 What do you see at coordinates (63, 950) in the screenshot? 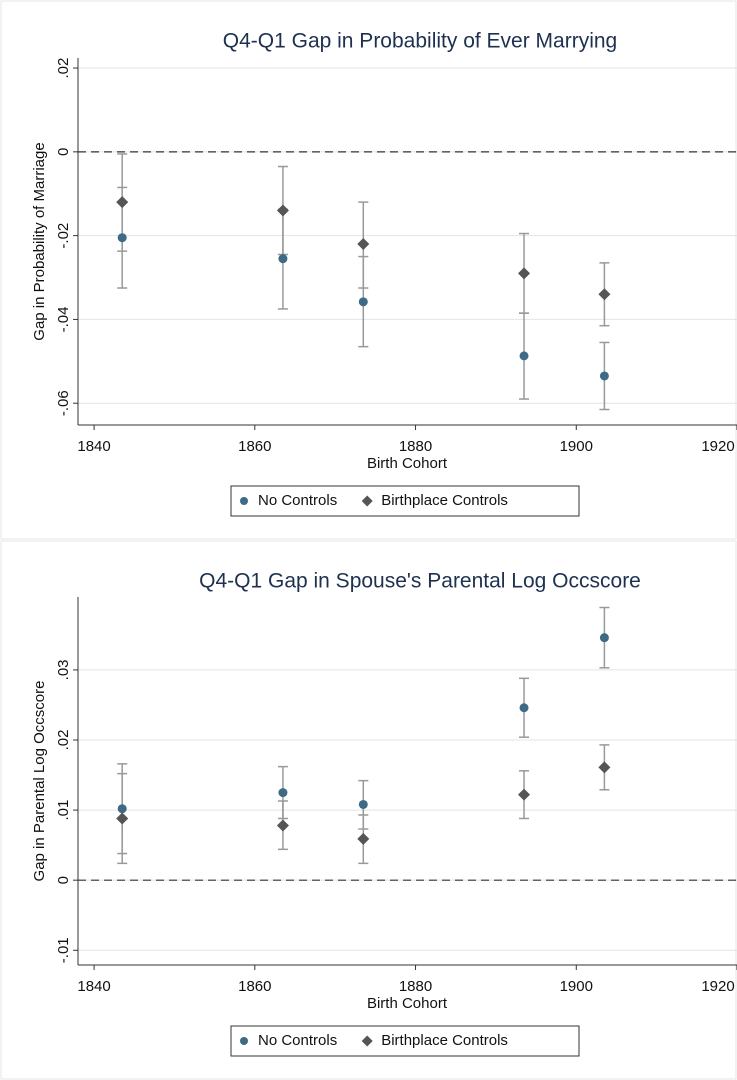
I see `y-tick-label: -.01` at bounding box center [63, 950].